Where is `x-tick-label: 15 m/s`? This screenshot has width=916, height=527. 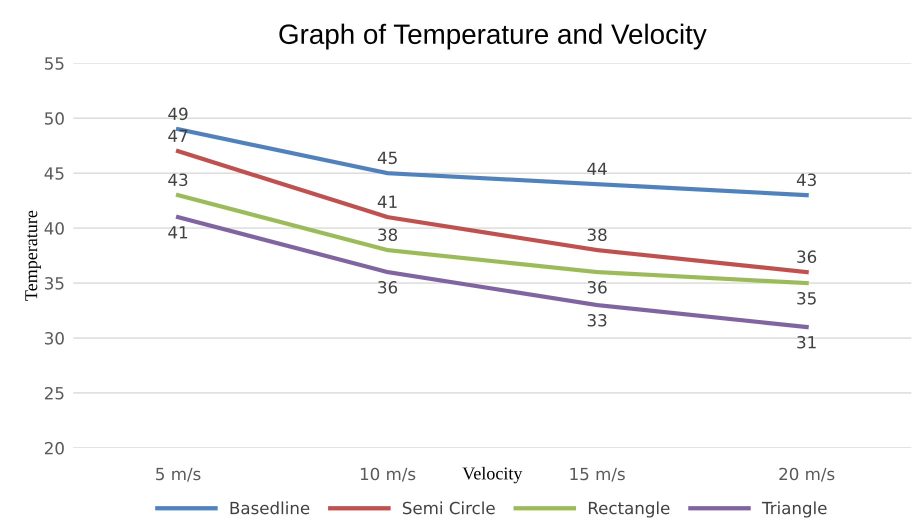
x-tick-label: 15 m/s is located at coordinates (597, 475).